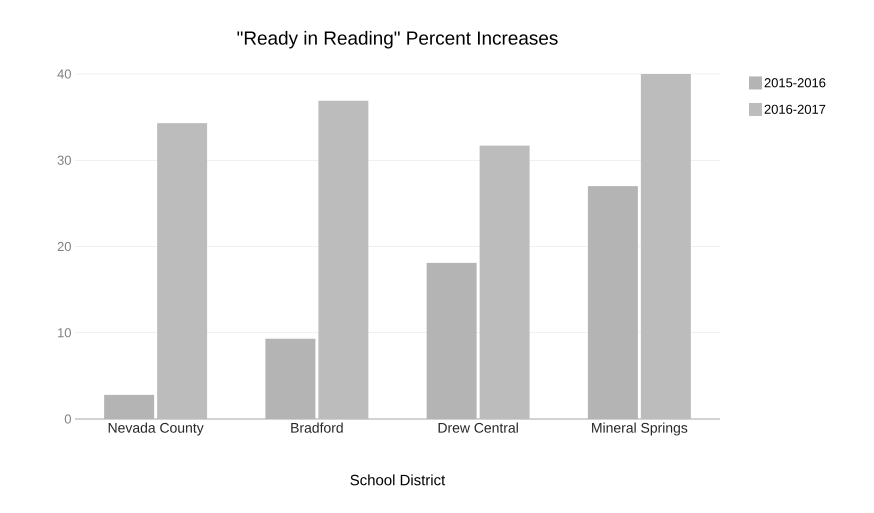 The width and height of the screenshot is (874, 513). What do you see at coordinates (478, 427) in the screenshot?
I see `x-tick-label: Drew Central` at bounding box center [478, 427].